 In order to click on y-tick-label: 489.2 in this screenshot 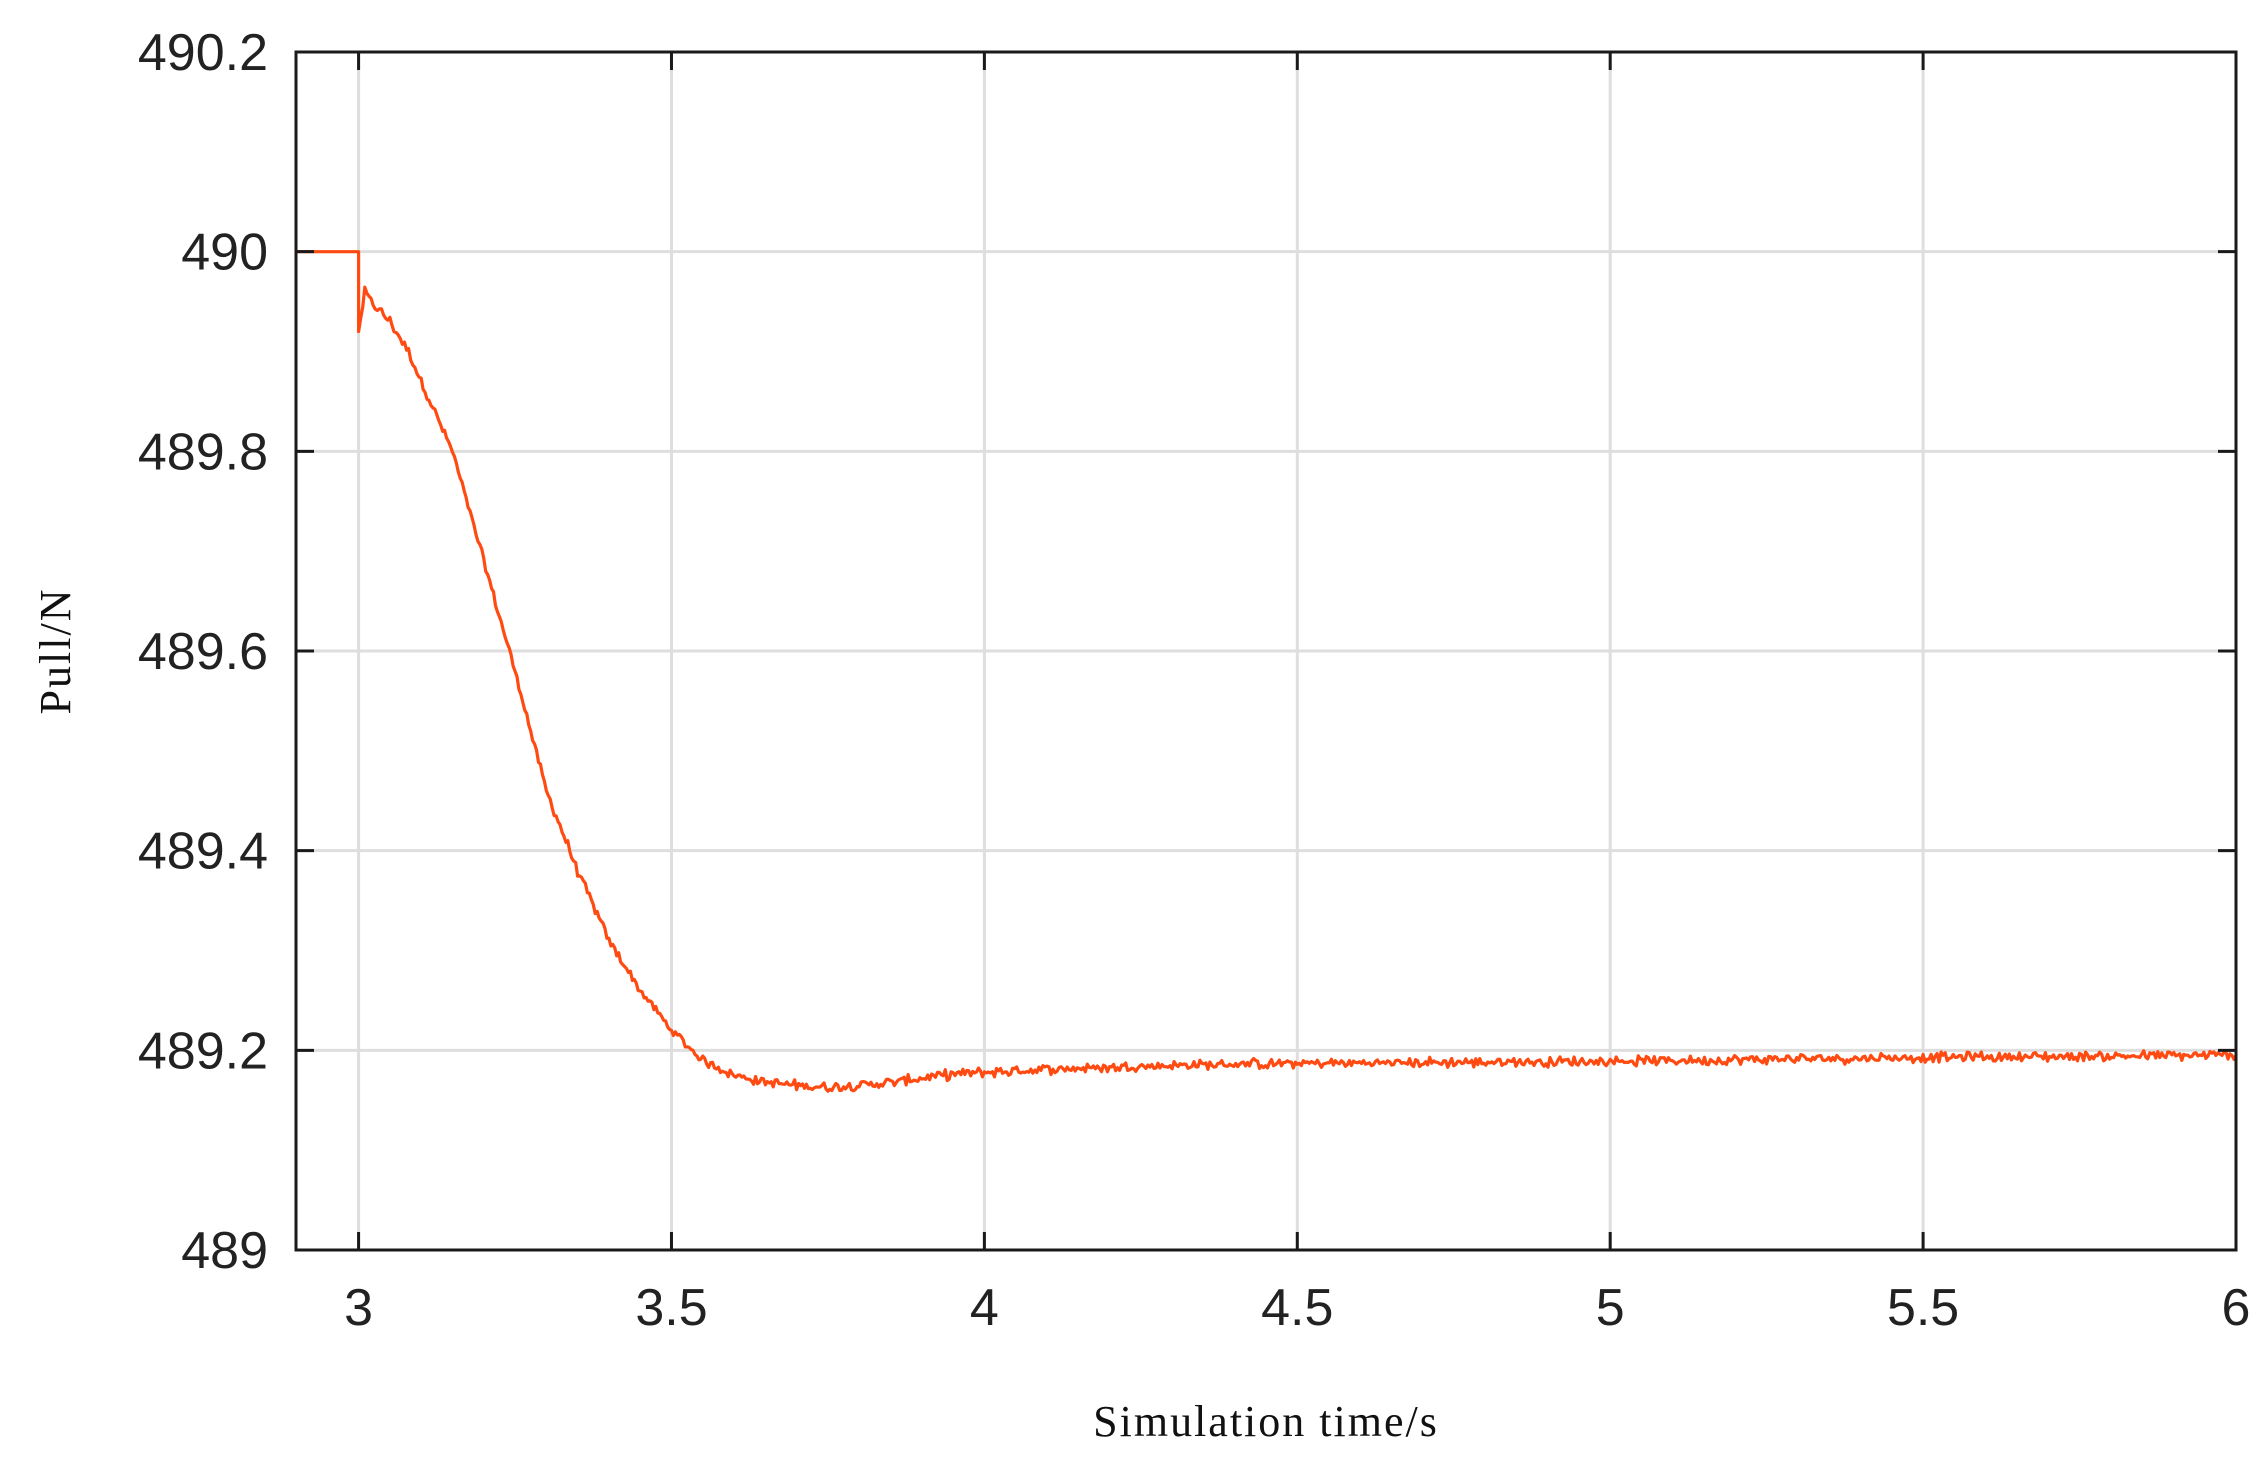, I will do `click(203, 1051)`.